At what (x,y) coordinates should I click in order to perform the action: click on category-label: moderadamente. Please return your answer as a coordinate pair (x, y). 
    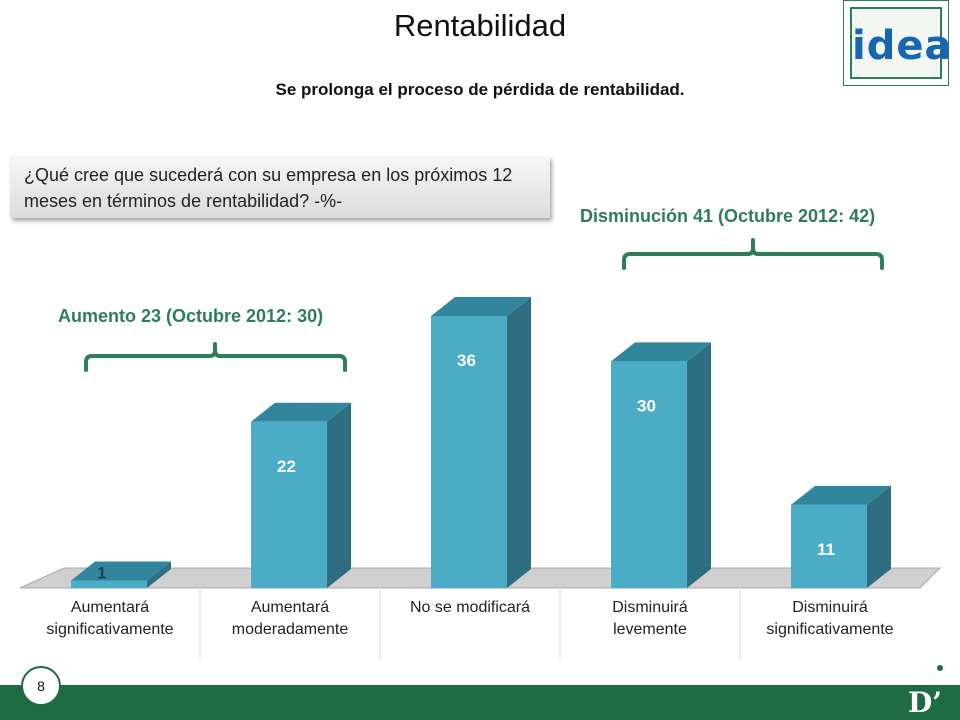
    Looking at the image, I should click on (290, 629).